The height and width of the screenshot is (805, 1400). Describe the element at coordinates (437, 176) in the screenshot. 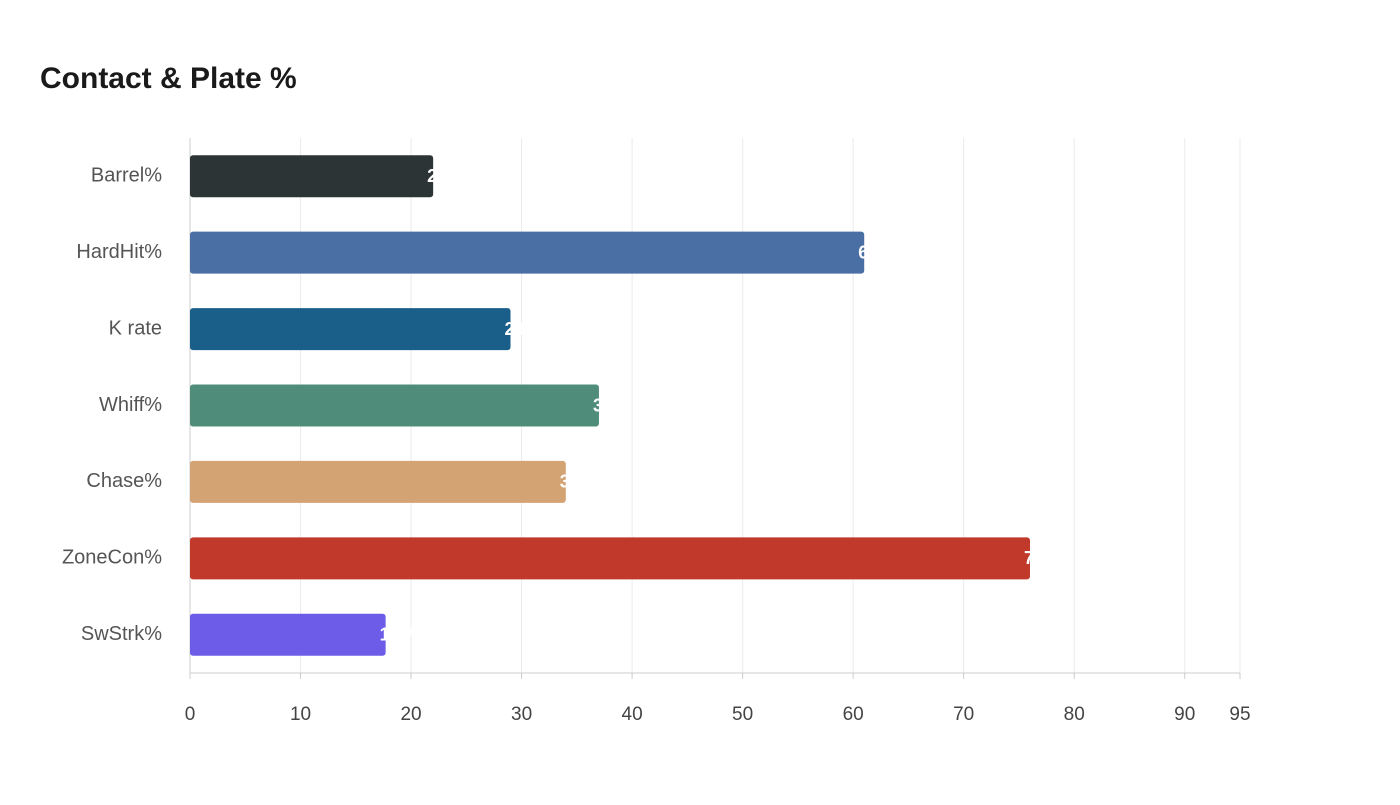

I see `value-label: 22` at that location.